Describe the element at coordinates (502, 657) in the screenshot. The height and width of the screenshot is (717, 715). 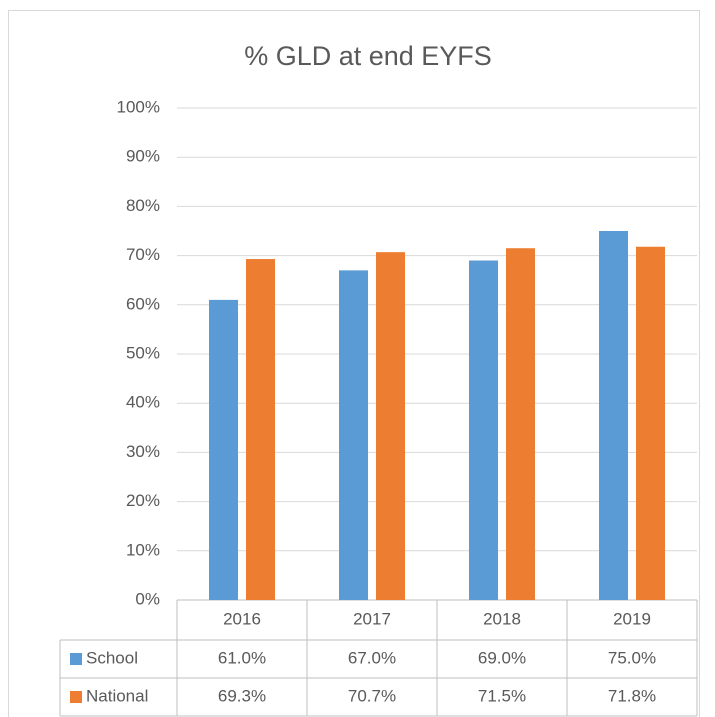
I see `table-value: 69.0%` at that location.